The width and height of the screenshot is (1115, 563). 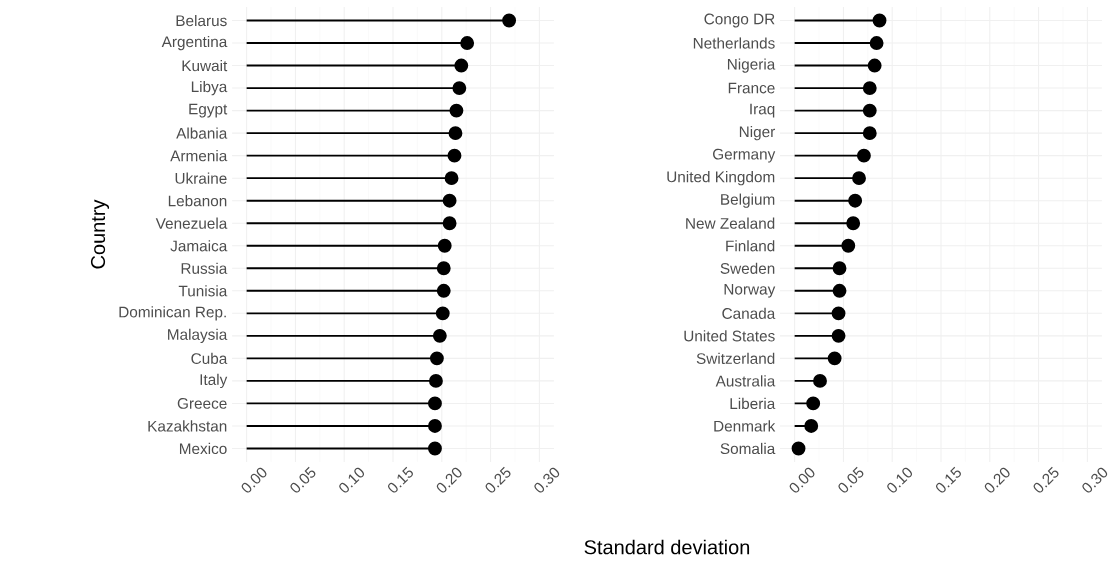 What do you see at coordinates (749, 313) in the screenshot?
I see `y-tick-label: Canada` at bounding box center [749, 313].